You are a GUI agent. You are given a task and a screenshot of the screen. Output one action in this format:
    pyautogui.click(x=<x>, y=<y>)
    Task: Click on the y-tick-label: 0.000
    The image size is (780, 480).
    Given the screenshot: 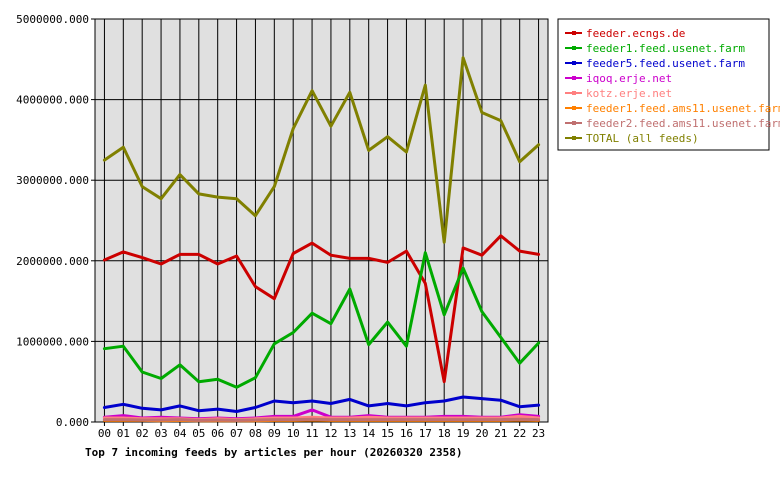 What is the action you would take?
    pyautogui.click(x=72, y=422)
    